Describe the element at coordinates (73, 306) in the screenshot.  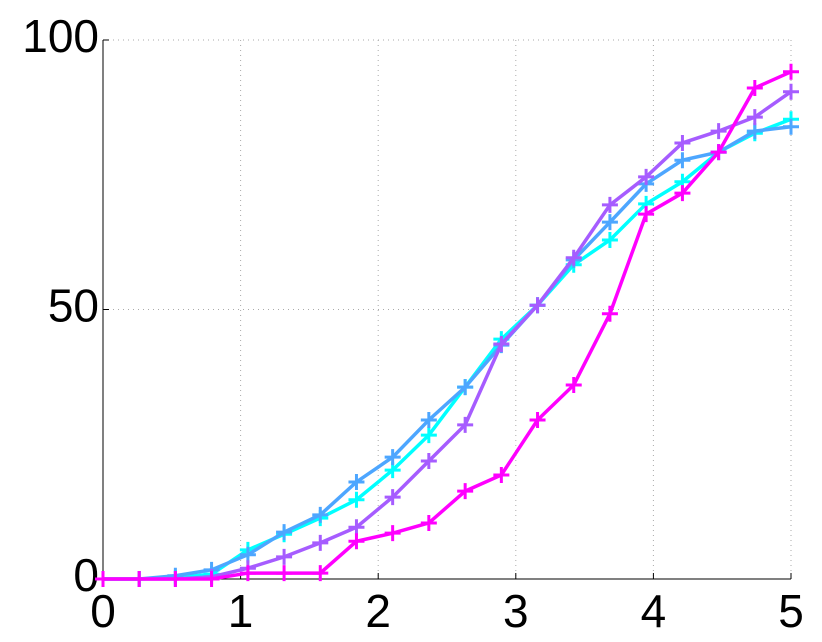
I see `y-tick-label: 50` at that location.